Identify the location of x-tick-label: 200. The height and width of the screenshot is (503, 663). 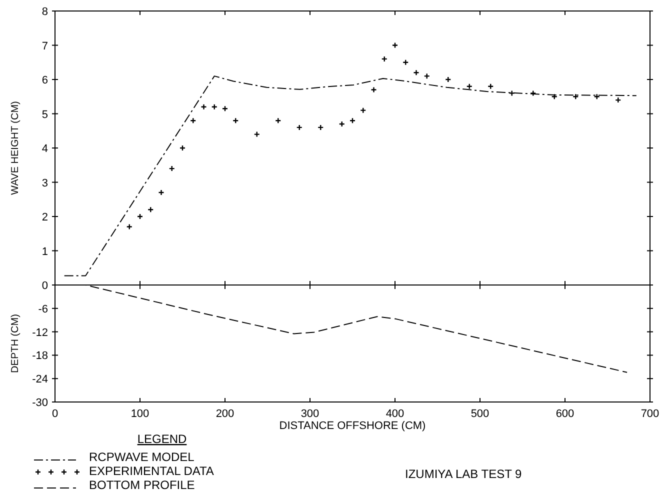
(225, 414).